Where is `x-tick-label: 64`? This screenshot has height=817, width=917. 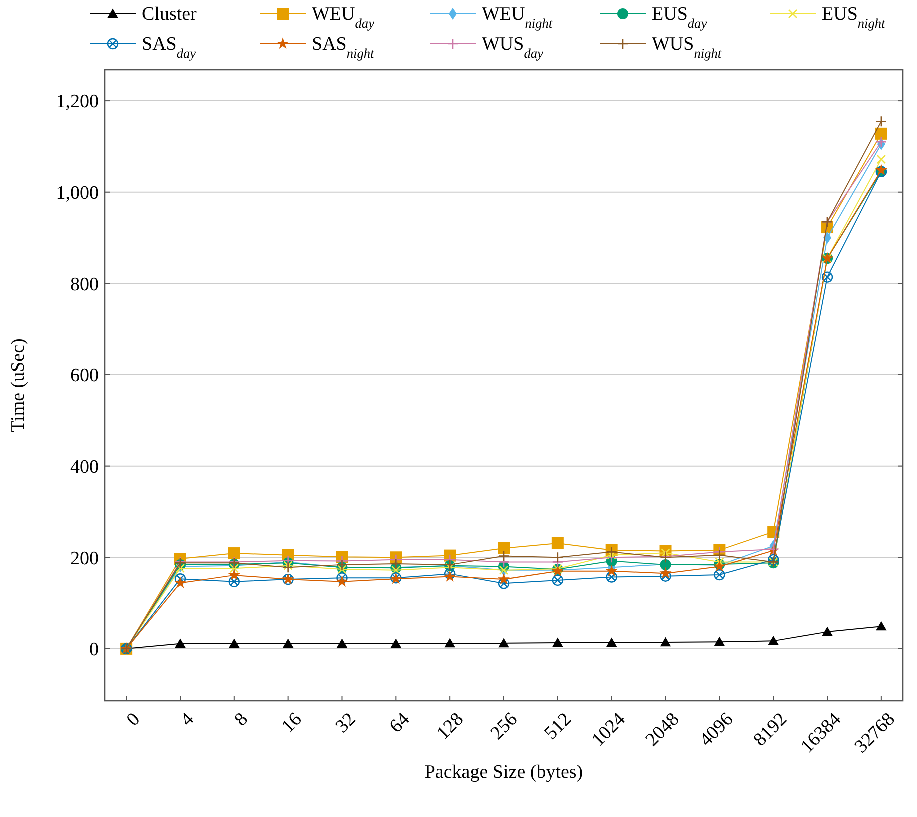
x-tick-label: 64 is located at coordinates (400, 723).